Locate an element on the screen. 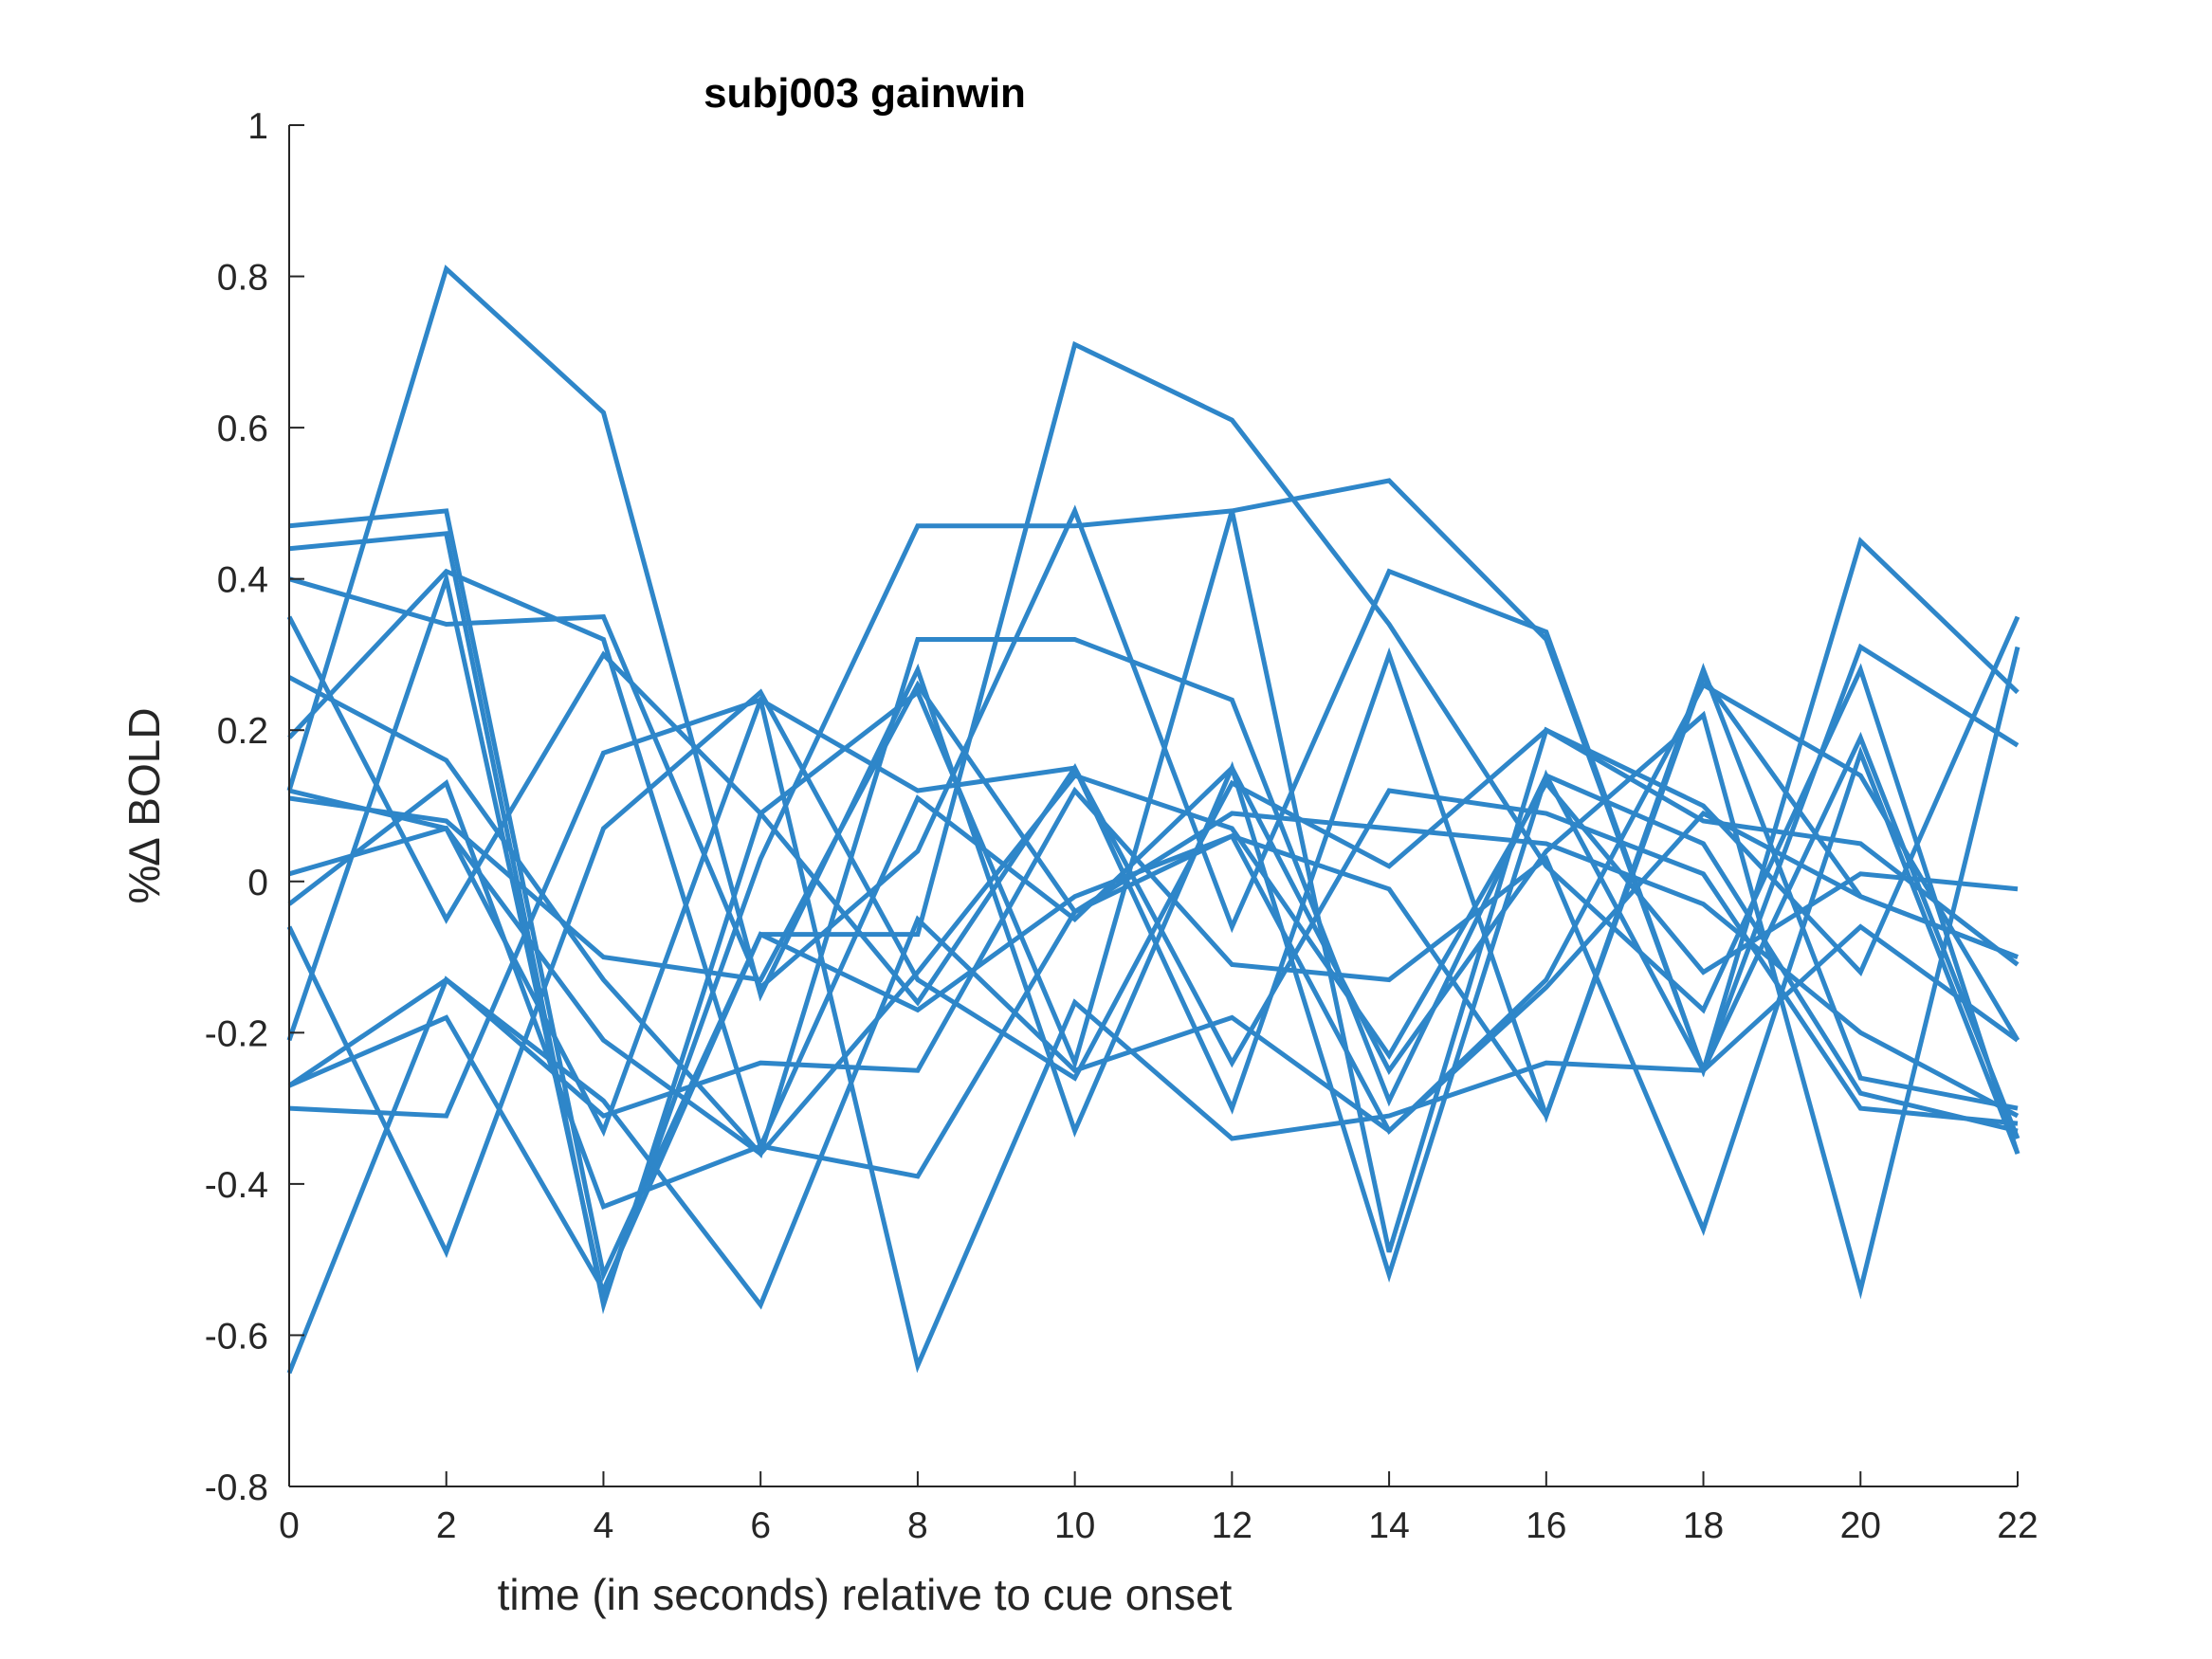 The height and width of the screenshot is (1659, 2212). y-tick-label: 0.2 is located at coordinates (242, 731).